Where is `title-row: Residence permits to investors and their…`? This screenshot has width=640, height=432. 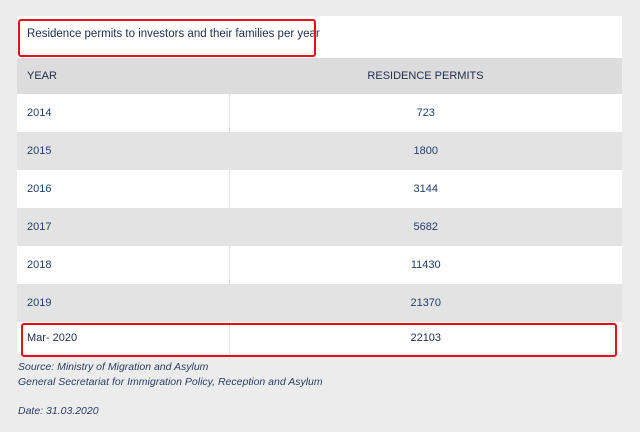
title-row: Residence permits to investors and their… is located at coordinates (319, 37).